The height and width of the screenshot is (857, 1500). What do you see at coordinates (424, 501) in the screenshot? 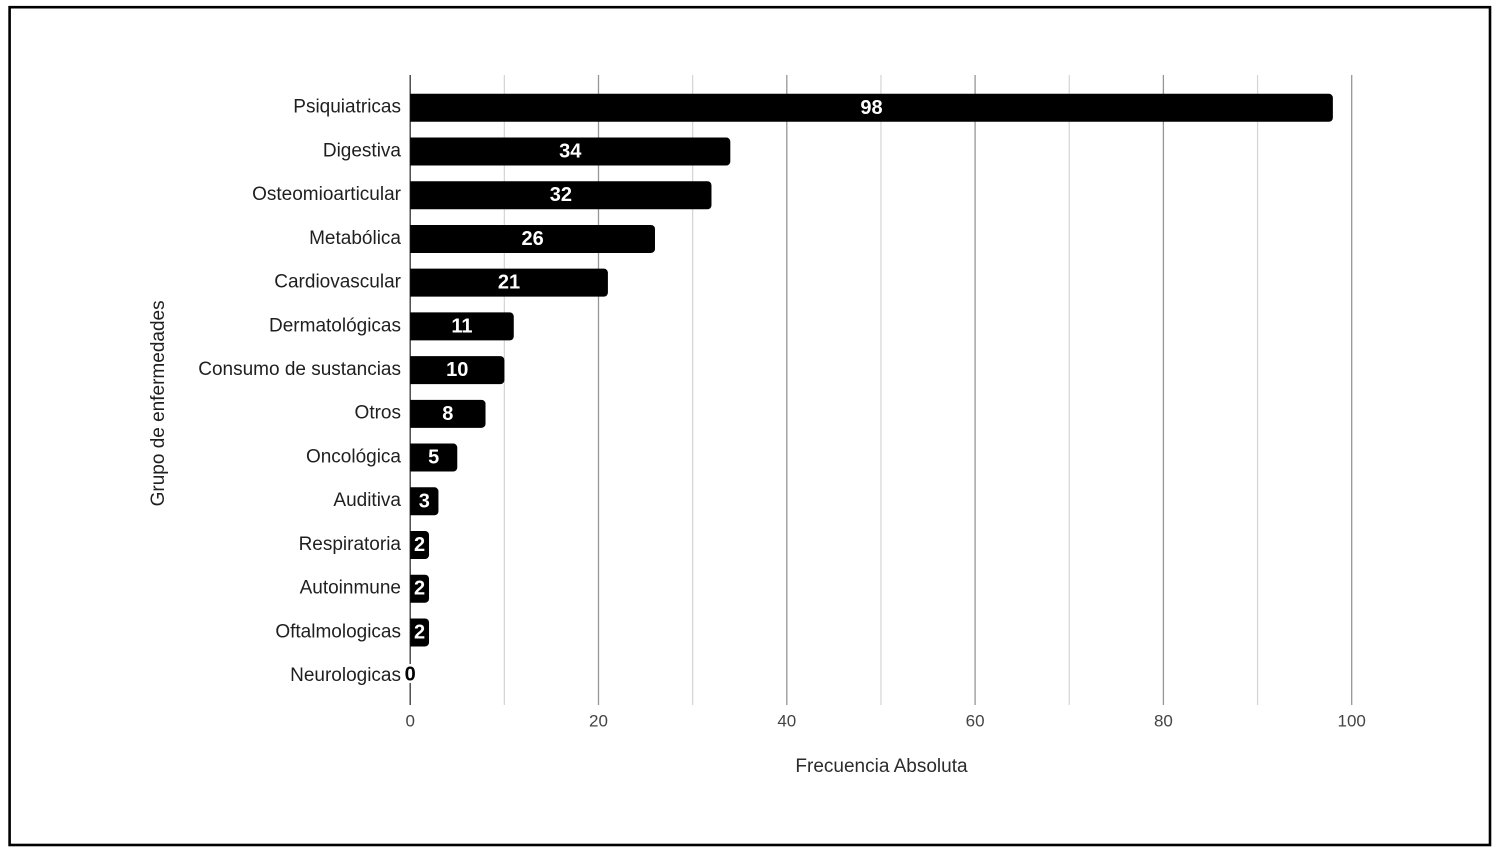
I see `svg-text: 3` at bounding box center [424, 501].